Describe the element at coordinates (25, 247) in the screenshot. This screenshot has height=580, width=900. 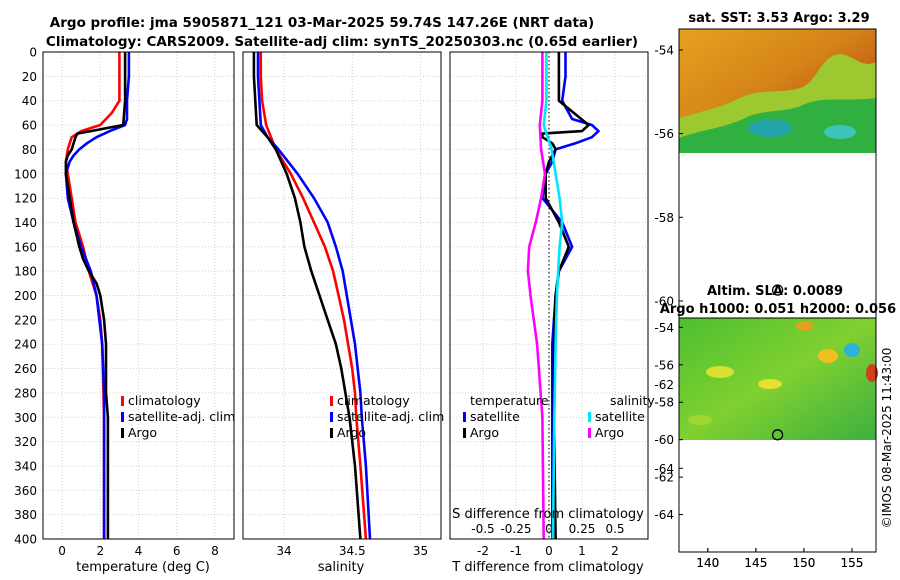
I see `depth-tick-label: 160` at that location.